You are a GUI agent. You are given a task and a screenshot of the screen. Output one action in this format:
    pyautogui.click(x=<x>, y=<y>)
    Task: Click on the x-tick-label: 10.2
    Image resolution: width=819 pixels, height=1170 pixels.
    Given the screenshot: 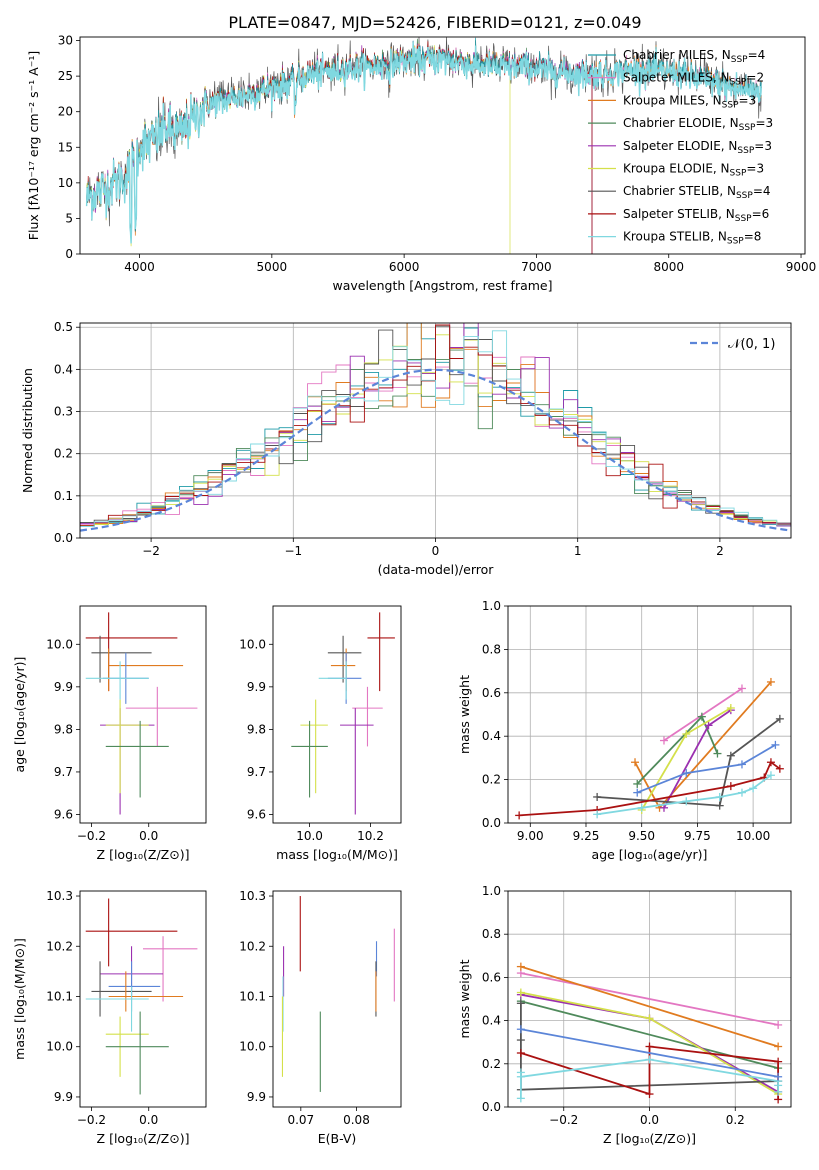 What is the action you would take?
    pyautogui.click(x=370, y=836)
    